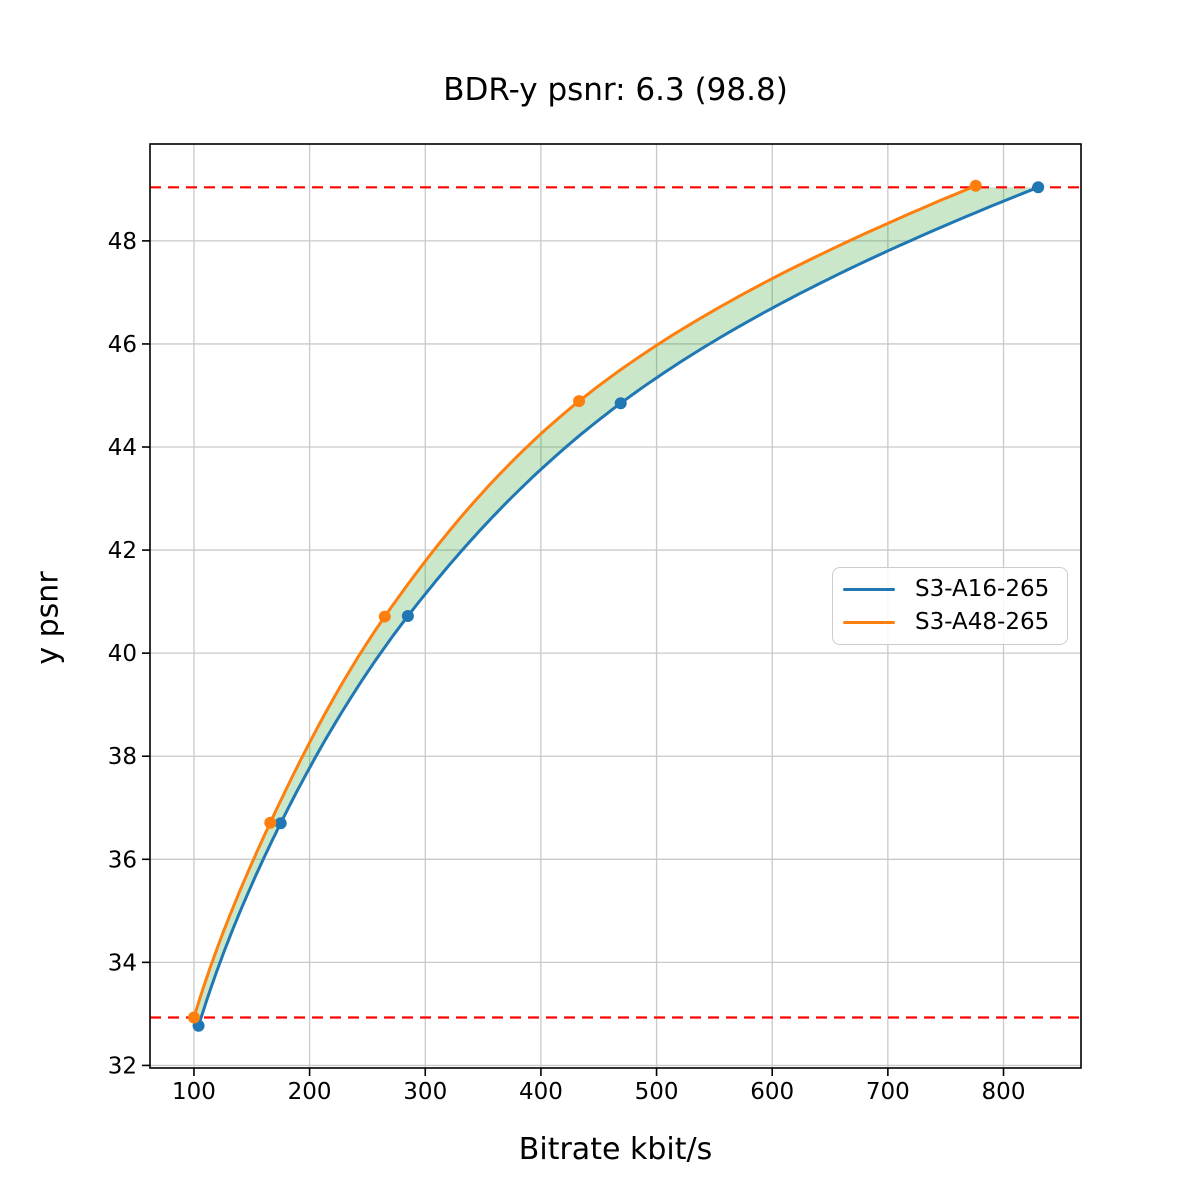 The height and width of the screenshot is (1200, 1200). Describe the element at coordinates (122, 1066) in the screenshot. I see `y-tick-label: 32` at that location.